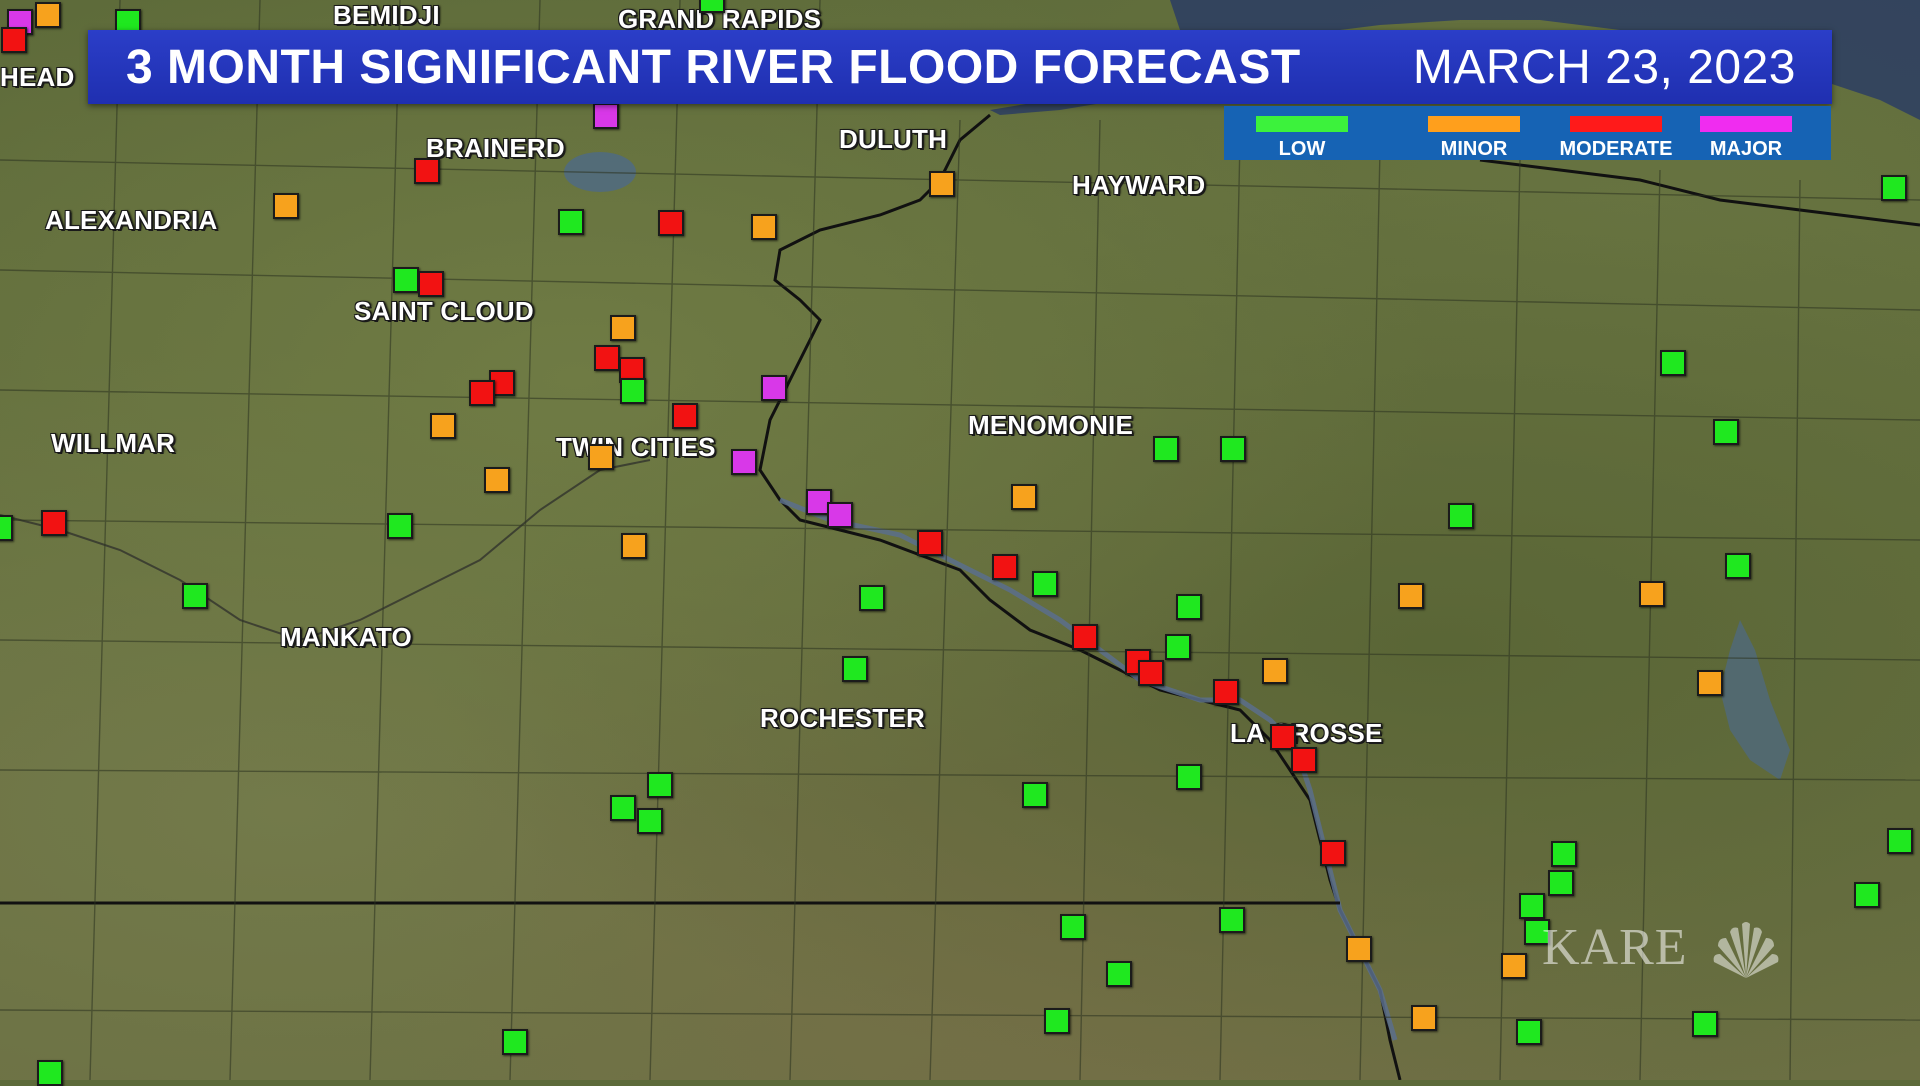 The image size is (1920, 1086). Describe the element at coordinates (1302, 136) in the screenshot. I see `legend-item-low: LOW` at that location.